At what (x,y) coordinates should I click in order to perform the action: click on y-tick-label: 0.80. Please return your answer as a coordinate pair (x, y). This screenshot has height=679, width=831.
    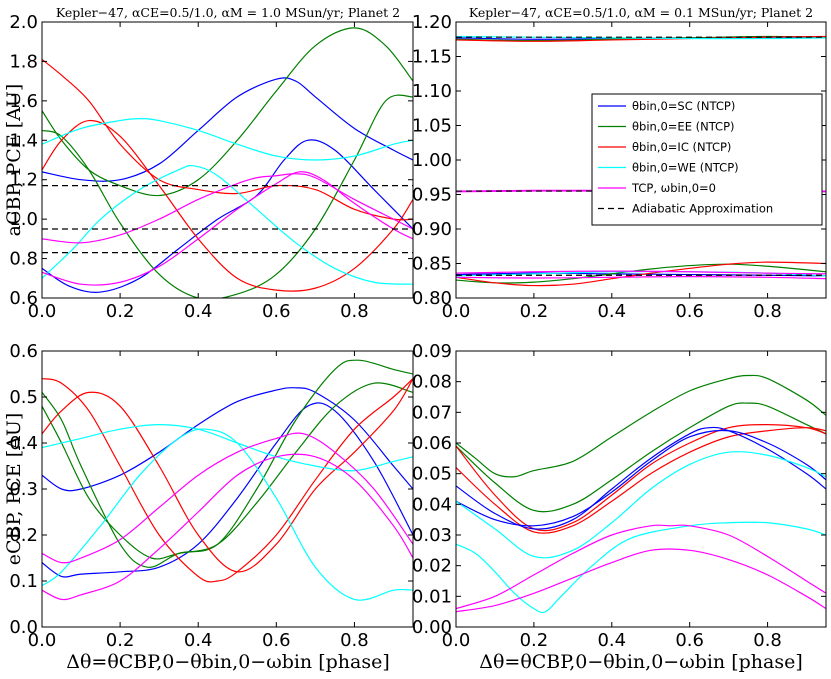
    Looking at the image, I should click on (432, 298).